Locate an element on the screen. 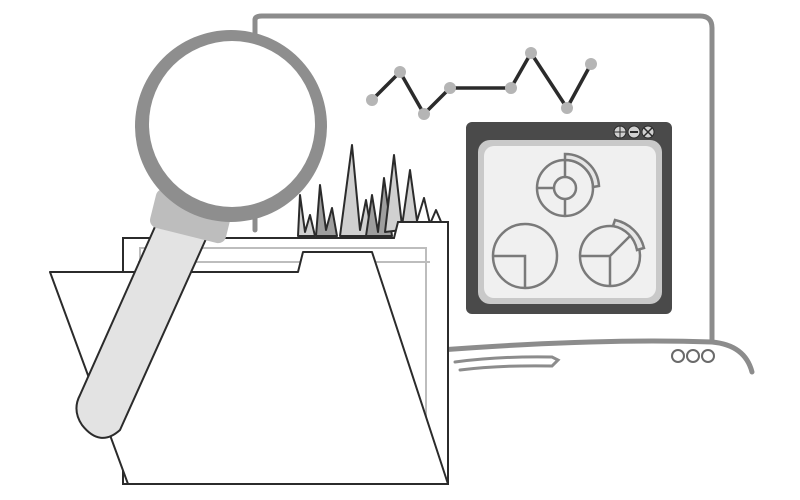 This screenshot has height=500, width=800. app-window-icon is located at coordinates (569, 218).